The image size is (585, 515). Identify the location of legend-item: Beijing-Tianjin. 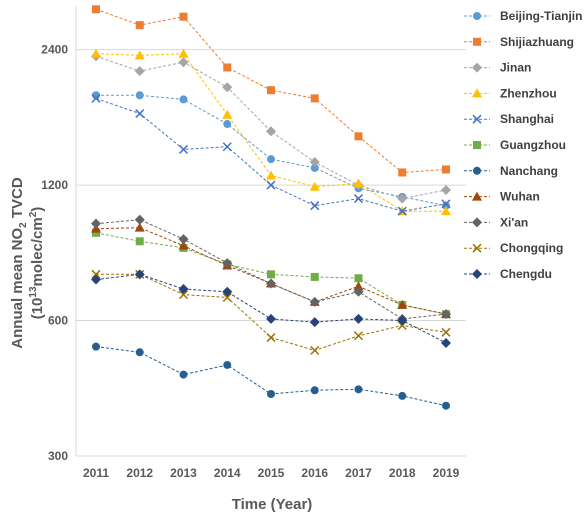
(523, 16).